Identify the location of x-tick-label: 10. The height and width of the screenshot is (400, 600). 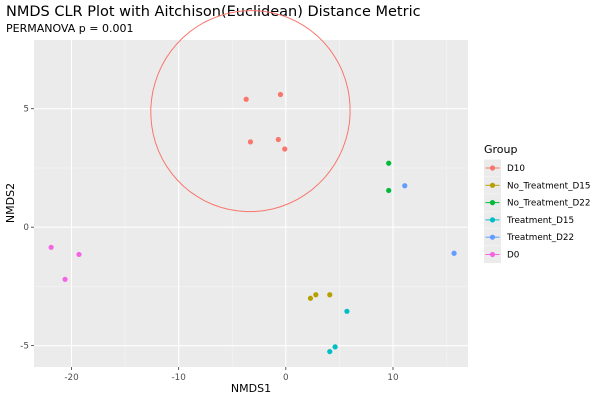
(393, 378).